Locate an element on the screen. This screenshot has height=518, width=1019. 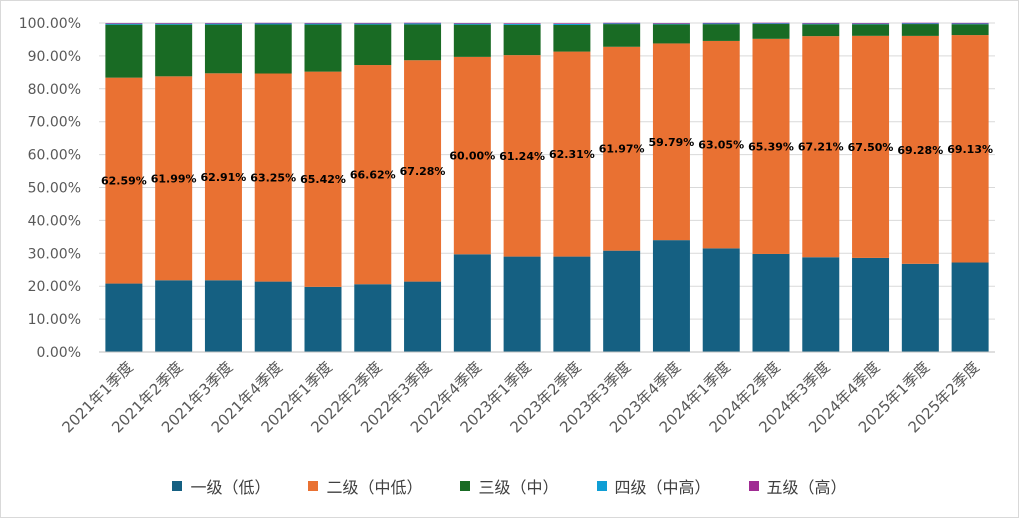
data-label: 65.42% is located at coordinates (323, 179).